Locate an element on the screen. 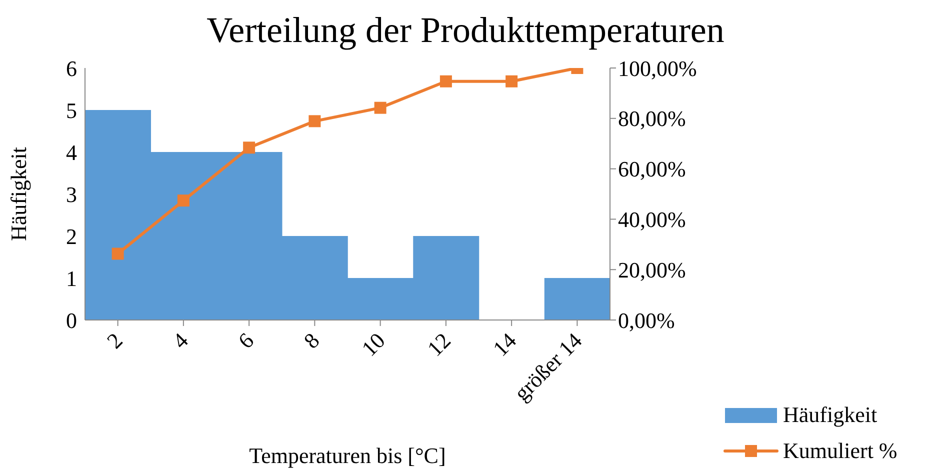 This screenshot has height=469, width=931. y-tick-label: 0 is located at coordinates (71, 320).